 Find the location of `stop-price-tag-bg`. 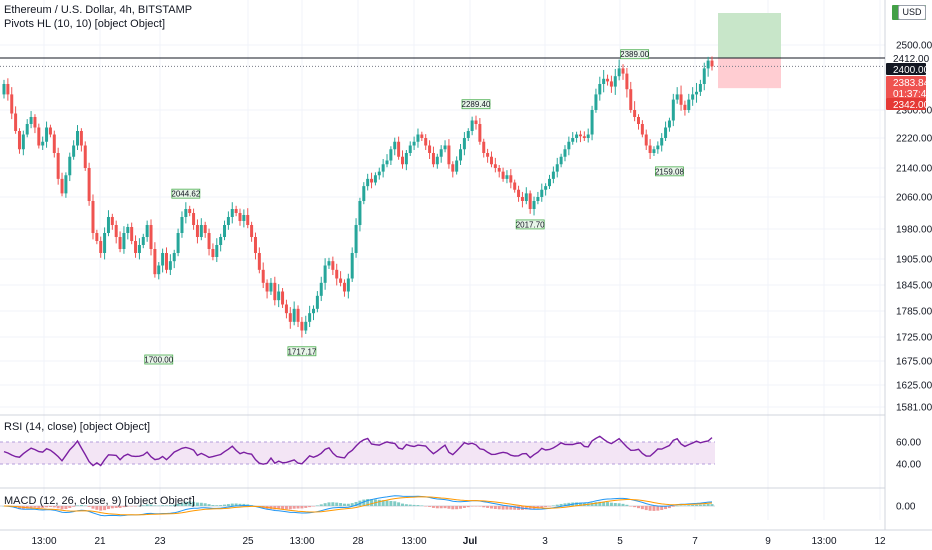

stop-price-tag-bg is located at coordinates (906, 104).